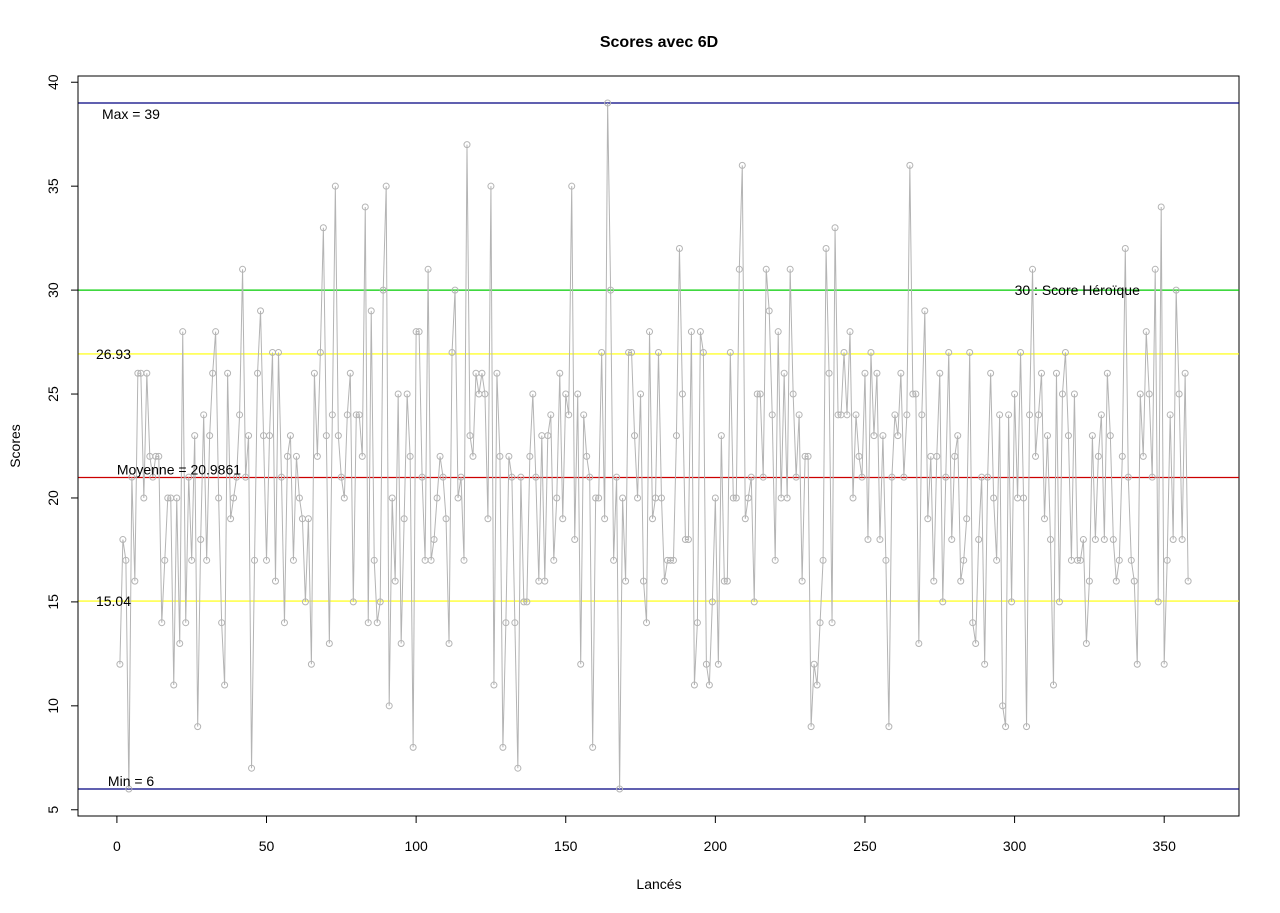 This screenshot has height=913, width=1280. What do you see at coordinates (658, 884) in the screenshot?
I see `x-axis-label: Lancés` at bounding box center [658, 884].